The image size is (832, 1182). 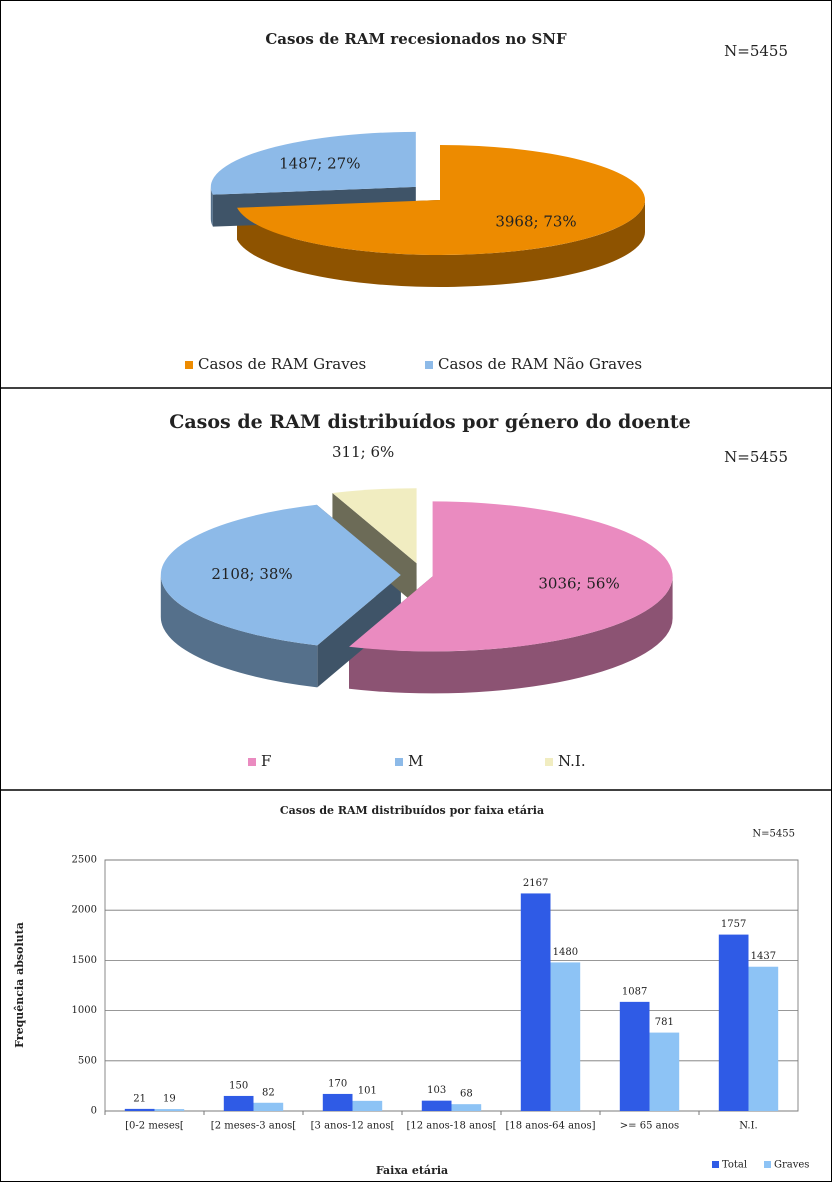 What do you see at coordinates (238, 1085) in the screenshot?
I see `data-label: 150` at bounding box center [238, 1085].